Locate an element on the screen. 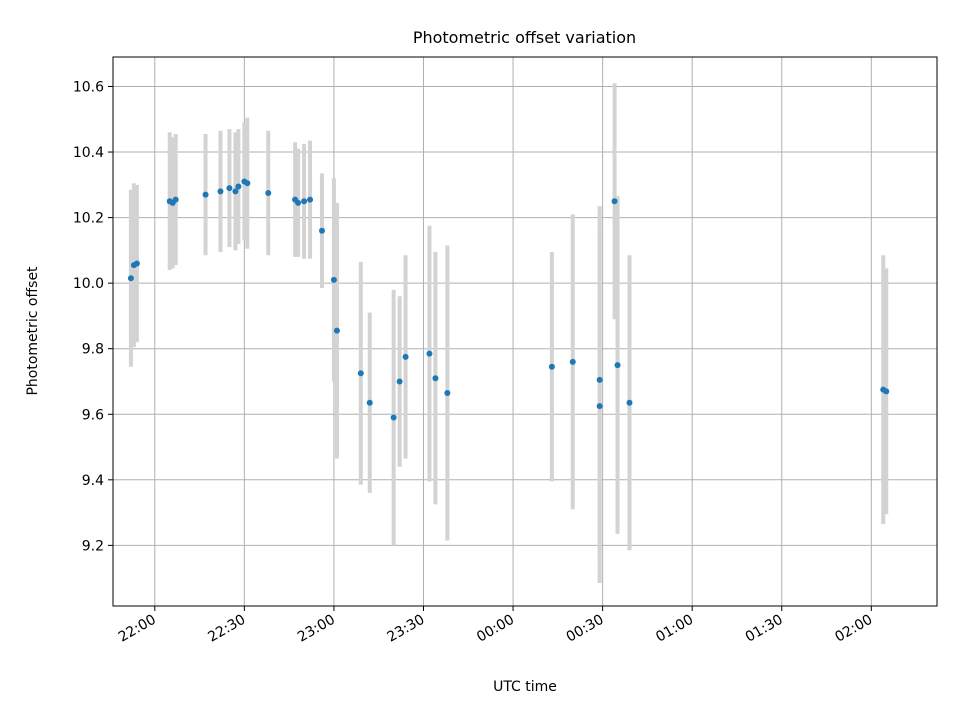 This screenshot has height=720, width=960. y-axis-label: Photometric offset is located at coordinates (33, 331).